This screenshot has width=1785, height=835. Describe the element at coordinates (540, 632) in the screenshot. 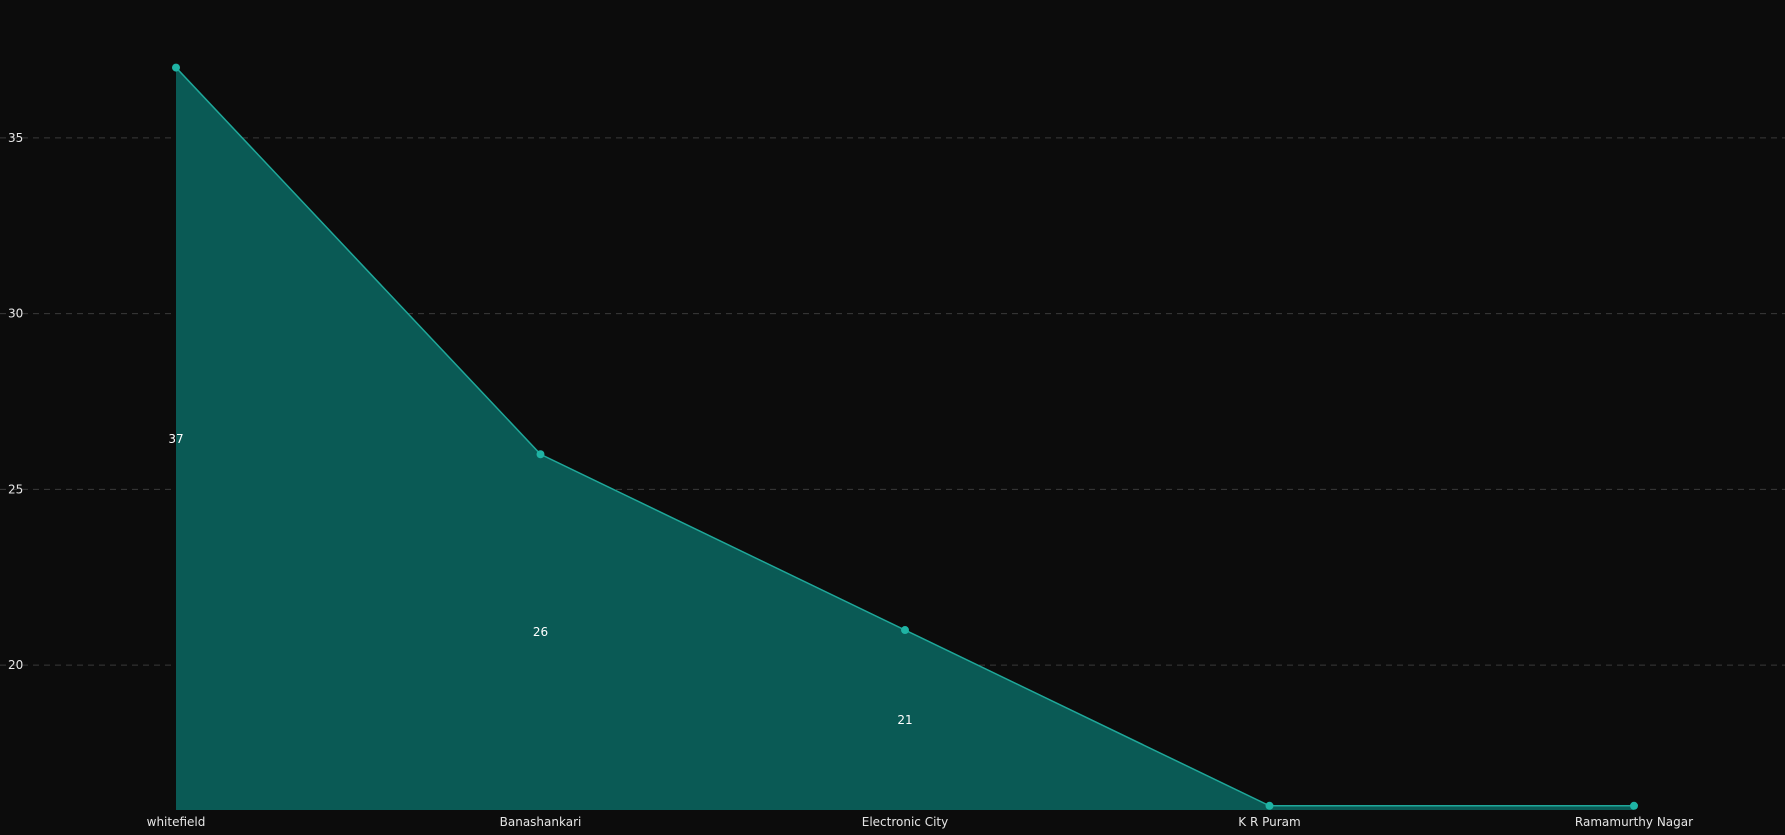

I see `data-label: 26` at that location.